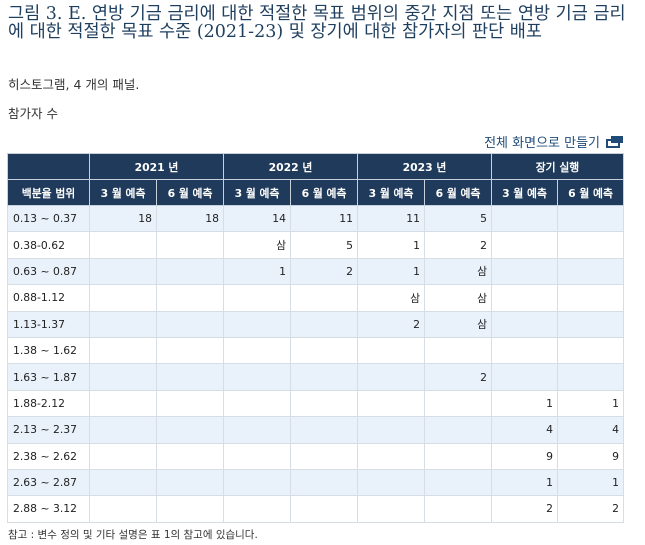 The width and height of the screenshot is (645, 545). I want to click on table-cell: 4, so click(590, 430).